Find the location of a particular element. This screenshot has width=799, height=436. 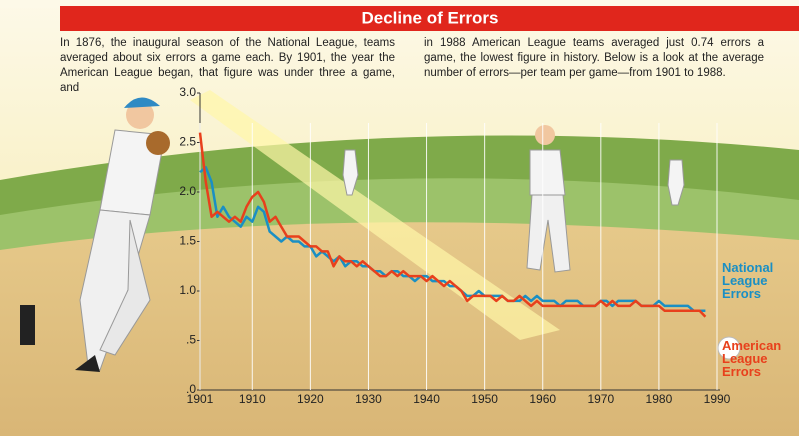

legend-label: American League Errors is located at coordinates (752, 358).